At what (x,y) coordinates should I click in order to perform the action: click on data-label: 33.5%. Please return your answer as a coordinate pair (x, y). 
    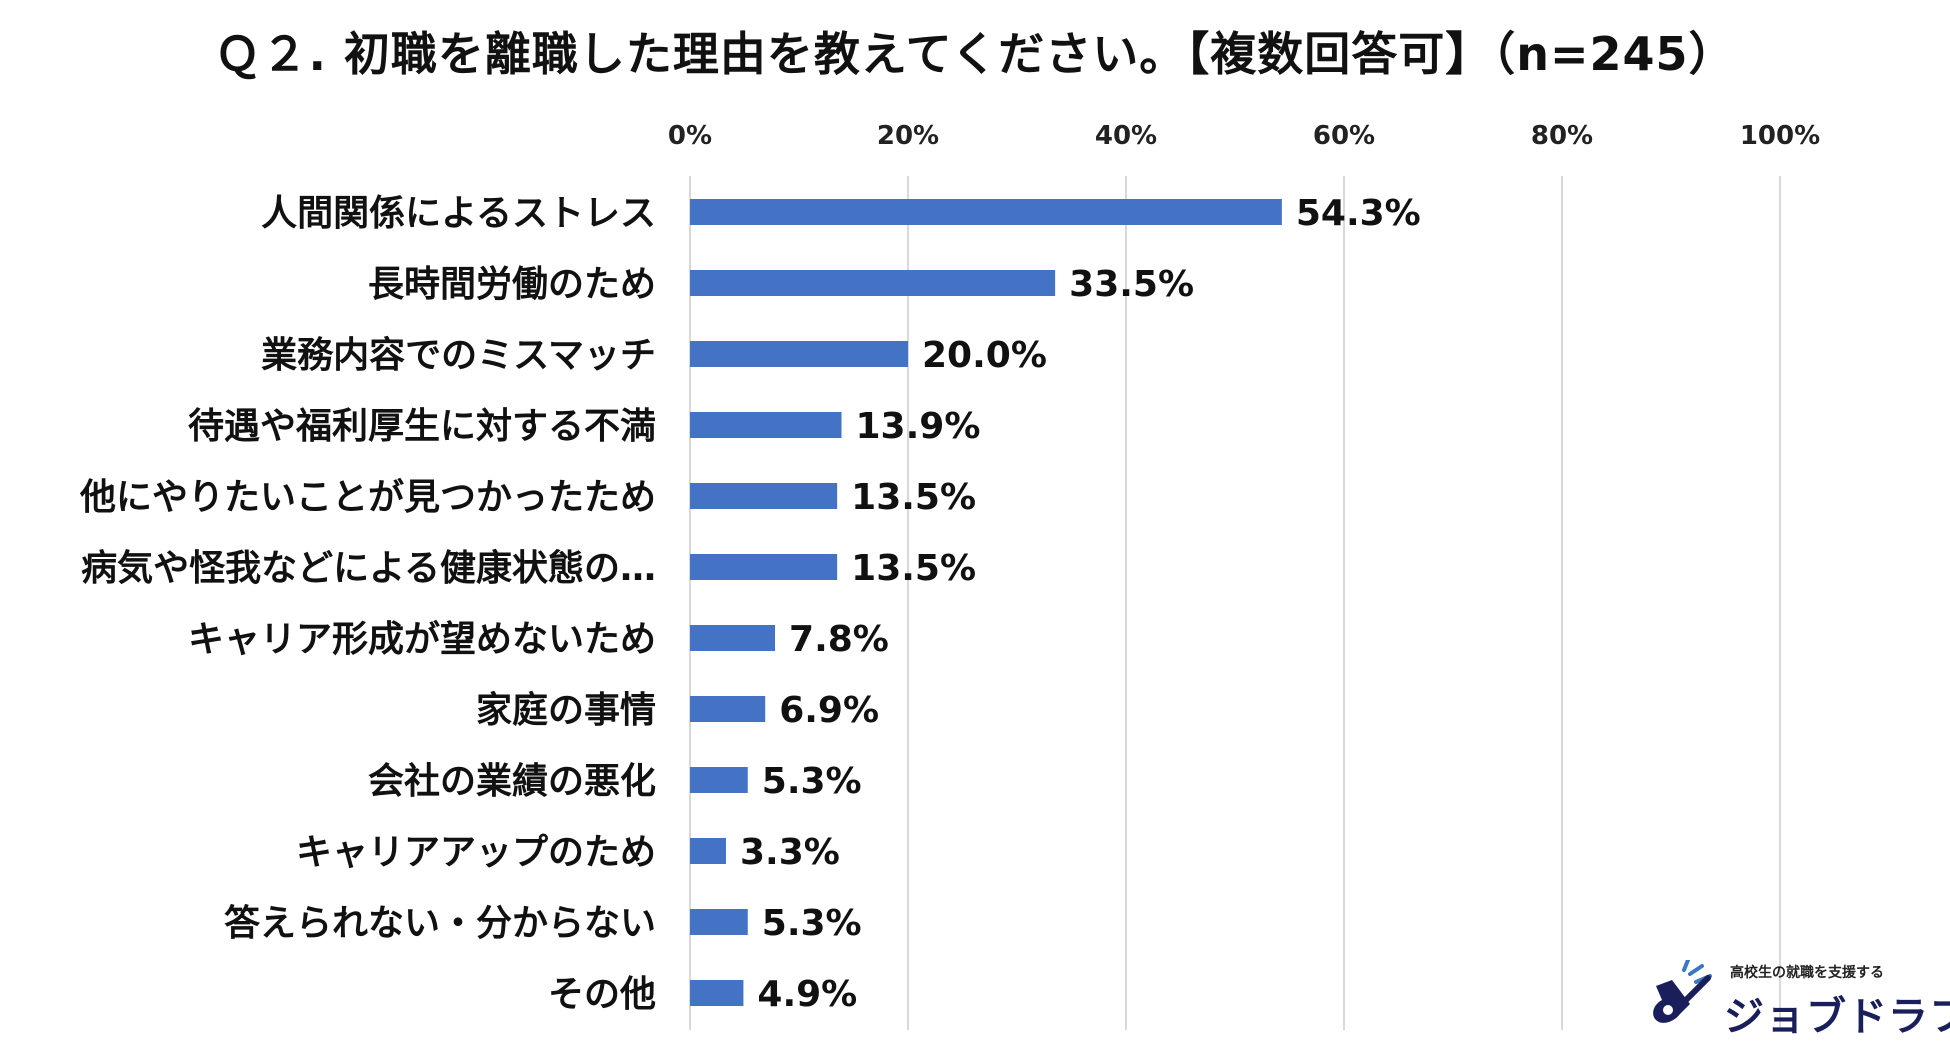
    Looking at the image, I should click on (1131, 284).